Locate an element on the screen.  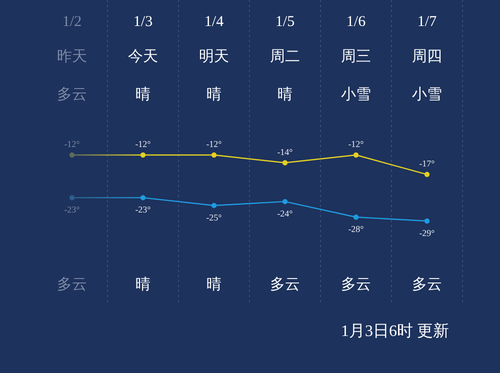
data-label: -24° is located at coordinates (285, 213).